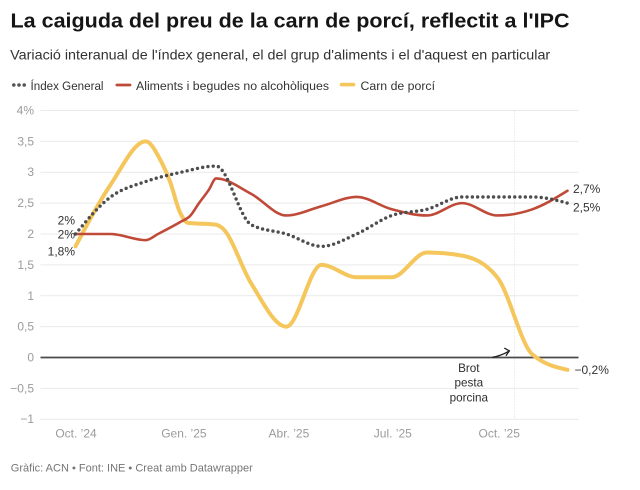 Image resolution: width=640 pixels, height=490 pixels. What do you see at coordinates (25, 327) in the screenshot?
I see `svg-text: 0,5` at bounding box center [25, 327].